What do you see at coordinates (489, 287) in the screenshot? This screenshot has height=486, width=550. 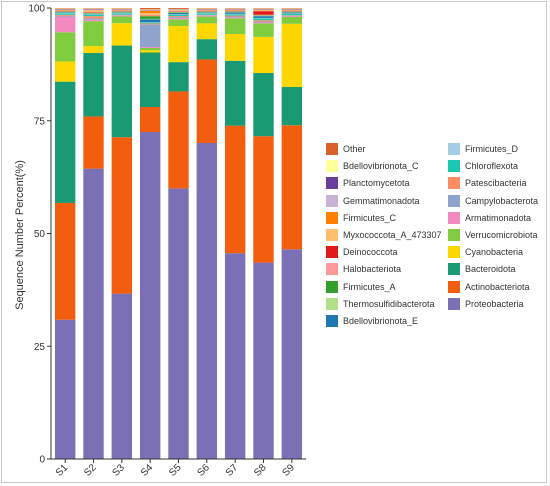 I see `legend-item: Actinobacteriota` at bounding box center [489, 287].